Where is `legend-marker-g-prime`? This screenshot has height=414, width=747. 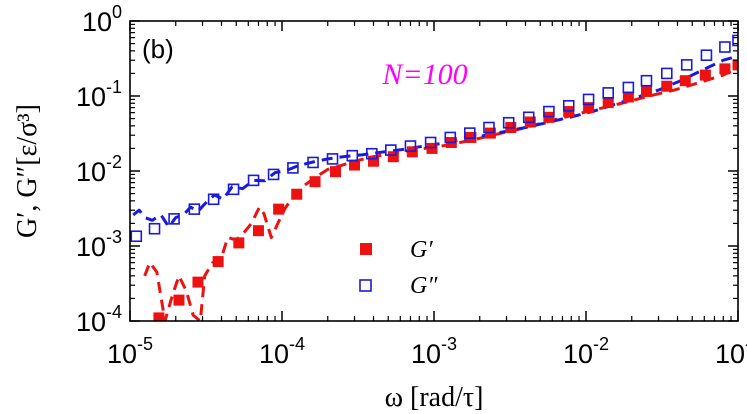 legend-marker-g-prime is located at coordinates (366, 249).